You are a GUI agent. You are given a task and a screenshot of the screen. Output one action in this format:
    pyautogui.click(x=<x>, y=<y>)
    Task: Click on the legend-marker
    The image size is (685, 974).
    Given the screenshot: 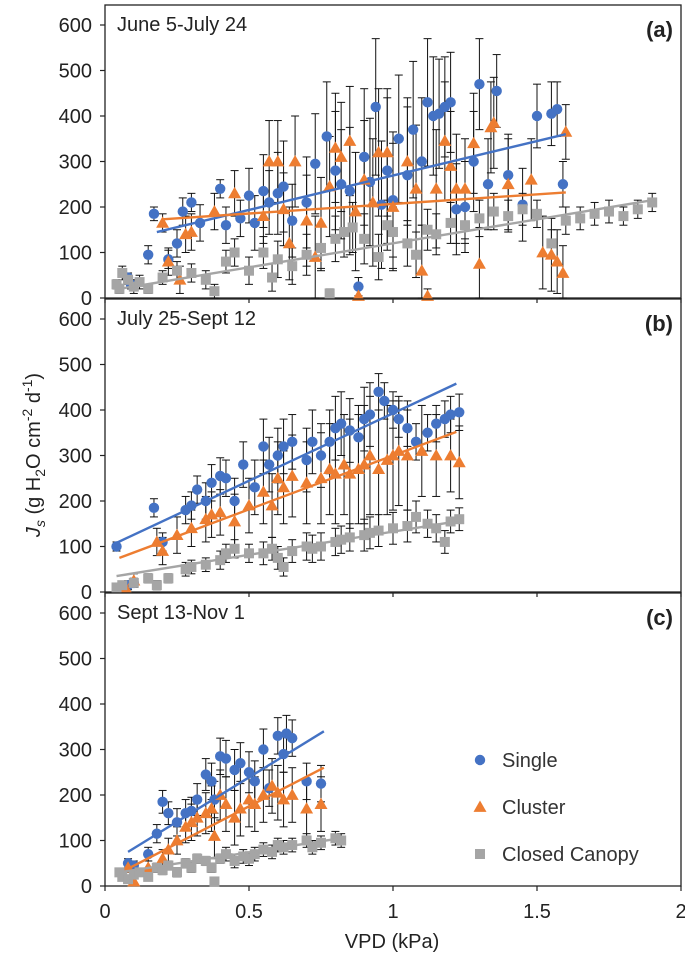 What is the action you would take?
    pyautogui.click(x=480, y=854)
    